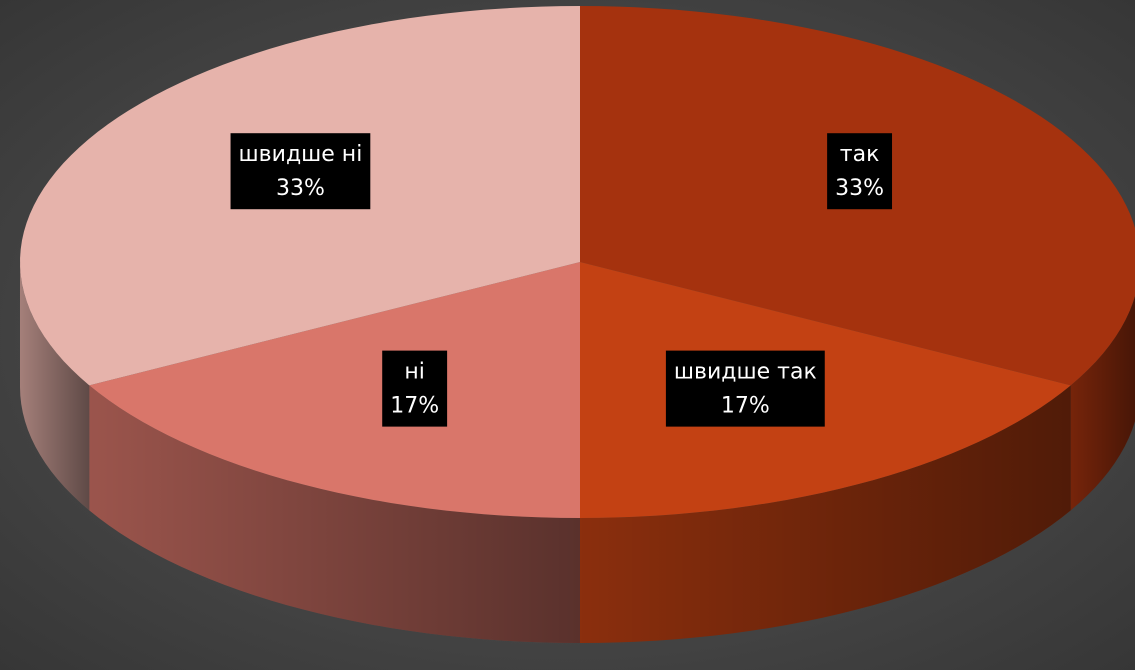 The image size is (1135, 670). What do you see at coordinates (414, 372) in the screenshot?
I see `label-category: ні` at bounding box center [414, 372].